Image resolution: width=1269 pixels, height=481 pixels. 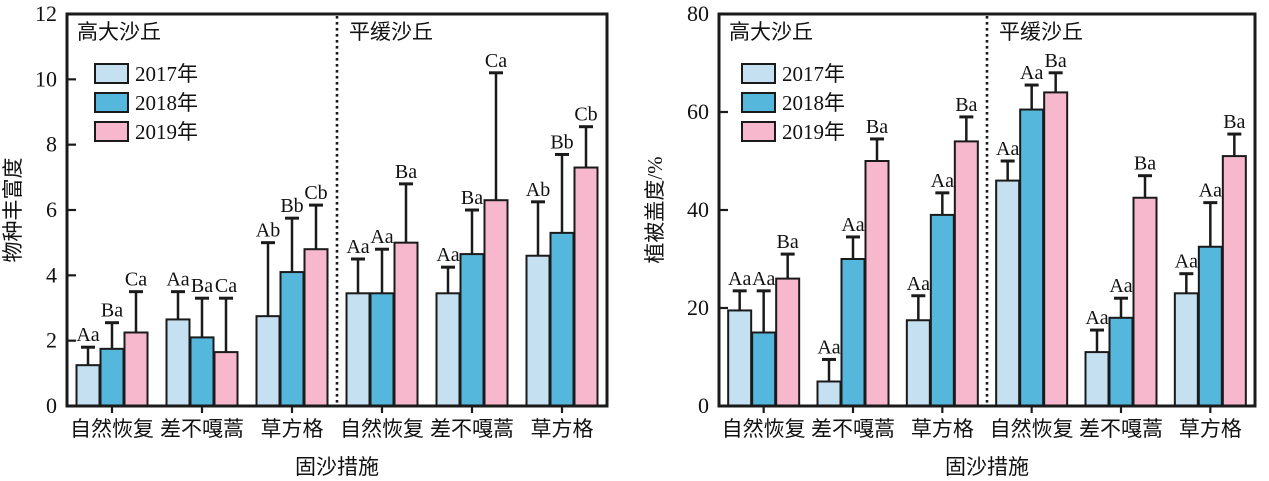 I want to click on significance-label: Bb, so click(x=561, y=142).